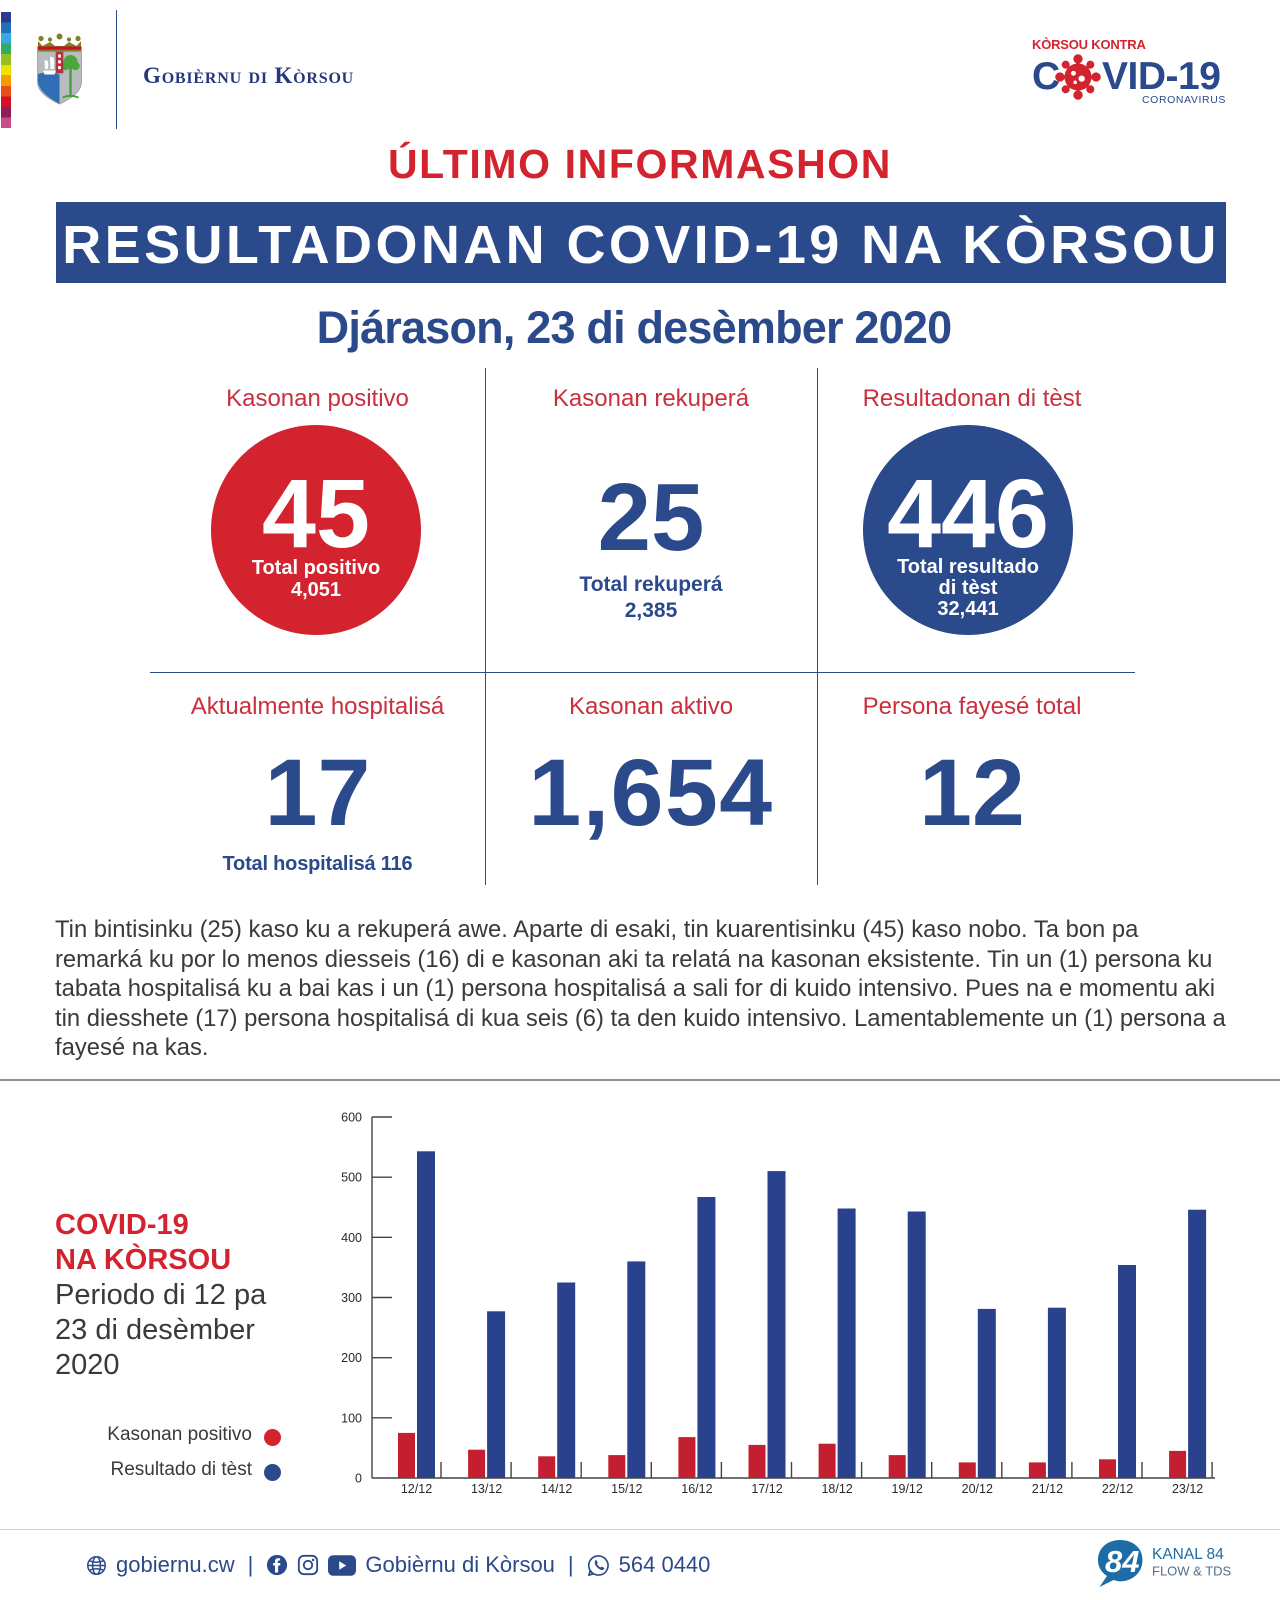 This screenshot has height=1600, width=1280. Describe the element at coordinates (626, 1489) in the screenshot. I see `svg-text: 15/12` at that location.